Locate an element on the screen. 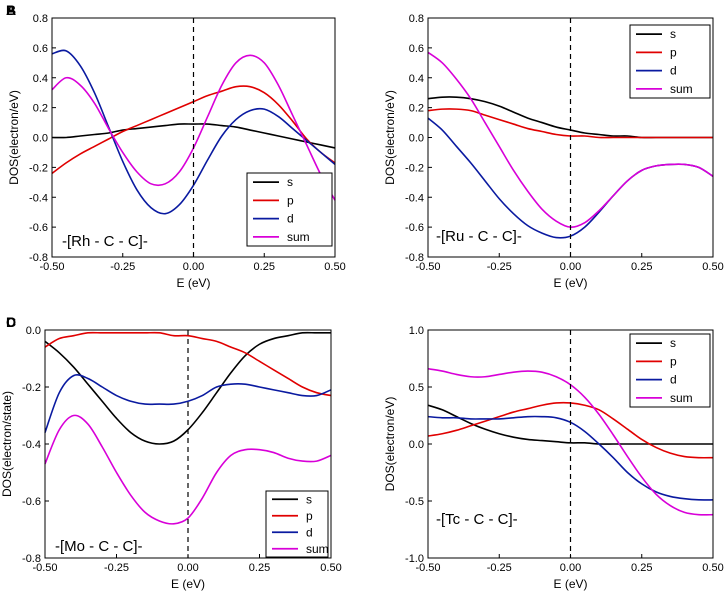 This screenshot has height=600, width=726. panel-label: -[Ru - C - C]- is located at coordinates (479, 236).